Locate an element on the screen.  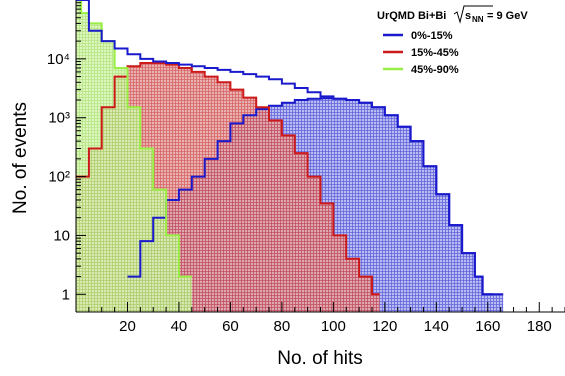
x-tick-label: 100 is located at coordinates (333, 326).